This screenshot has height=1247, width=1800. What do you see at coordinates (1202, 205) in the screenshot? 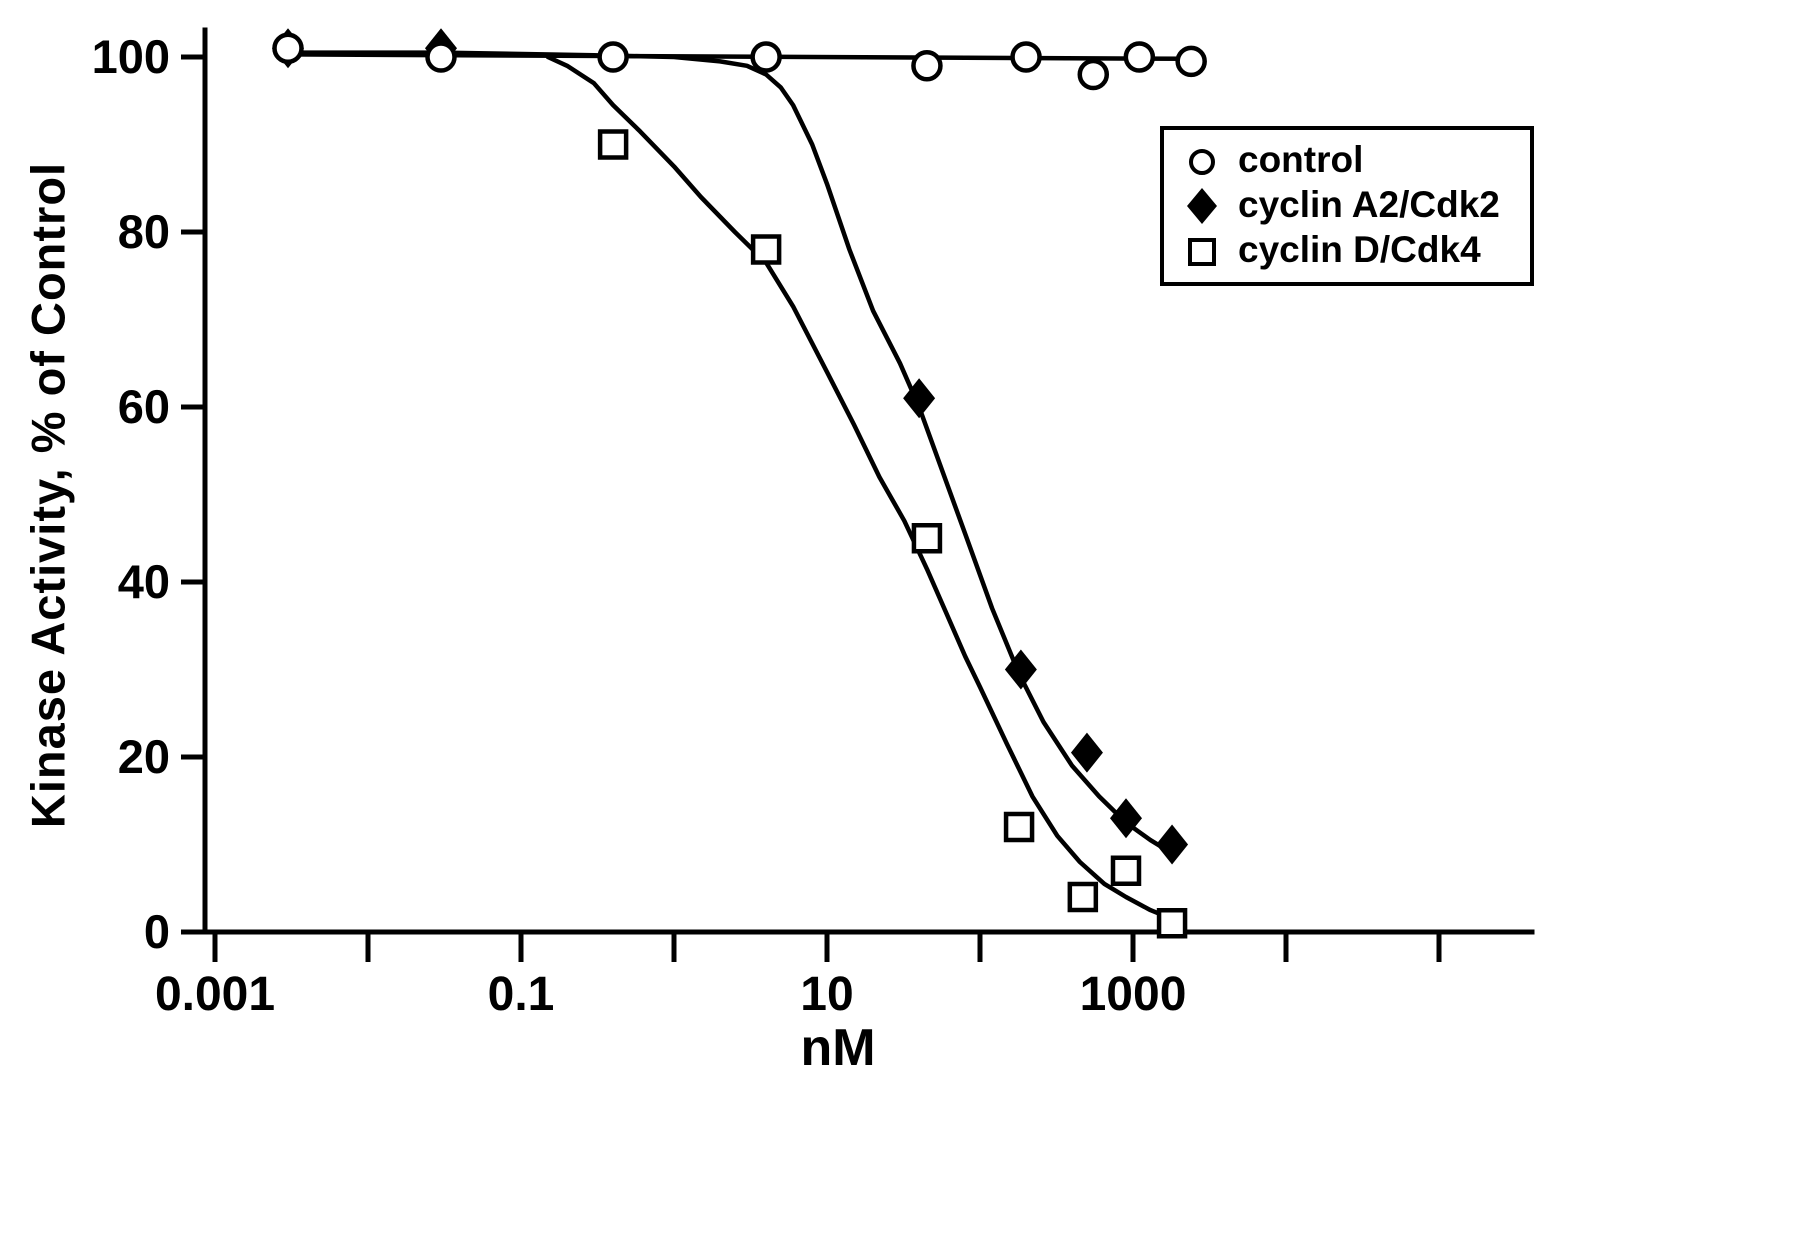
I see `filled-diamond-marker-icon` at bounding box center [1202, 205].